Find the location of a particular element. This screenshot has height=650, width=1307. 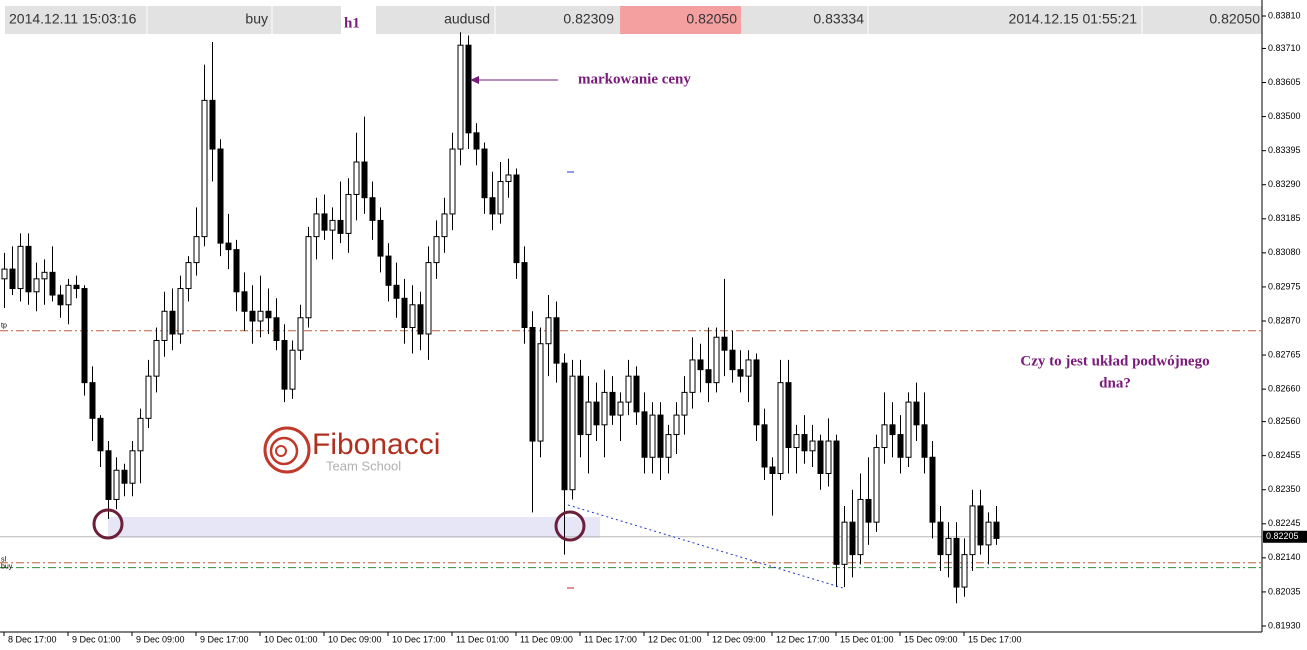

y-tick-label: 0.83185 is located at coordinates (1284, 218).